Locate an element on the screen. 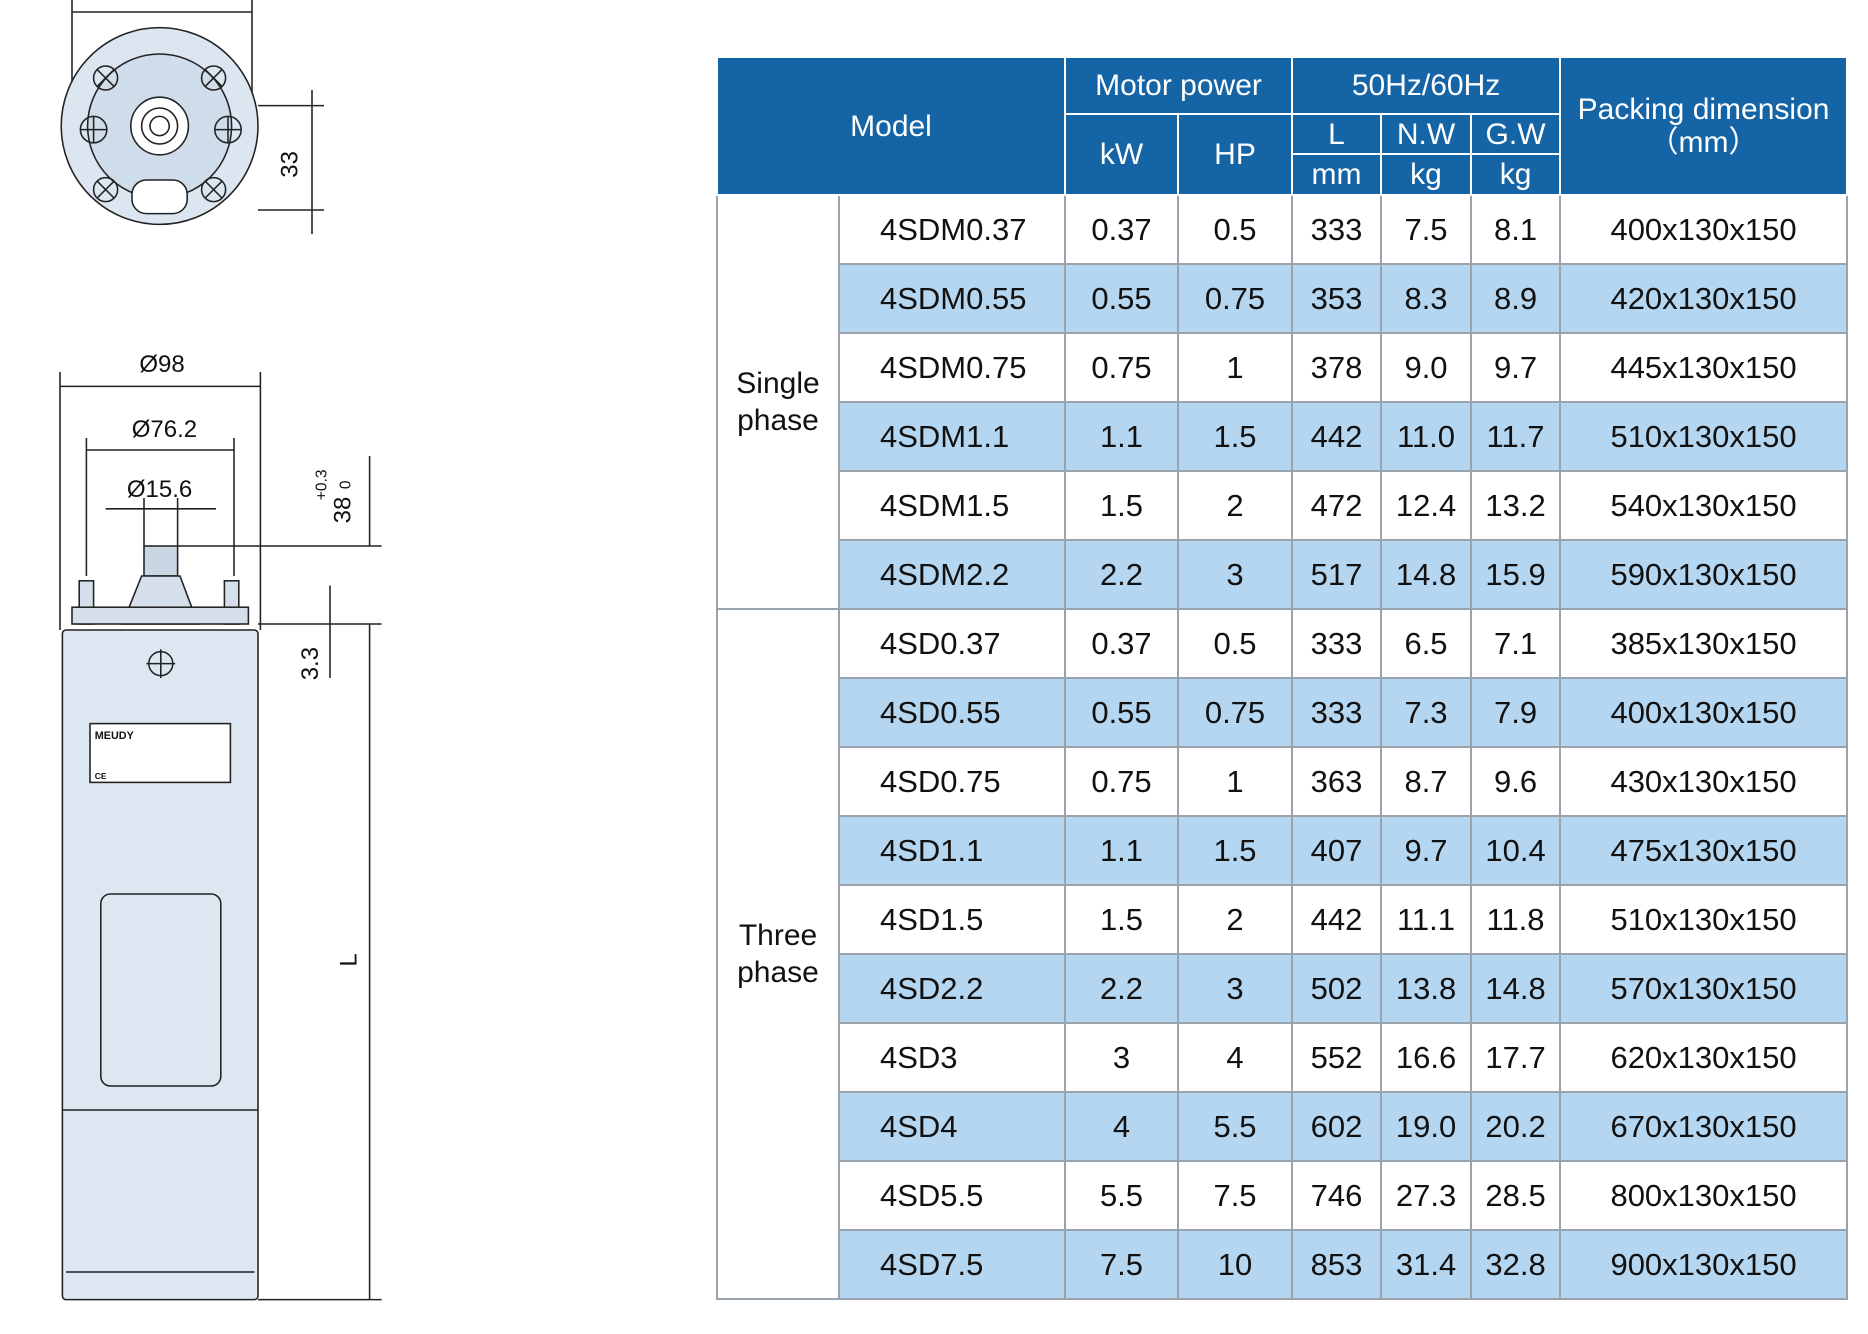 This screenshot has width=1868, height=1334. model-cell: 4SDM1.1 is located at coordinates (952, 436).